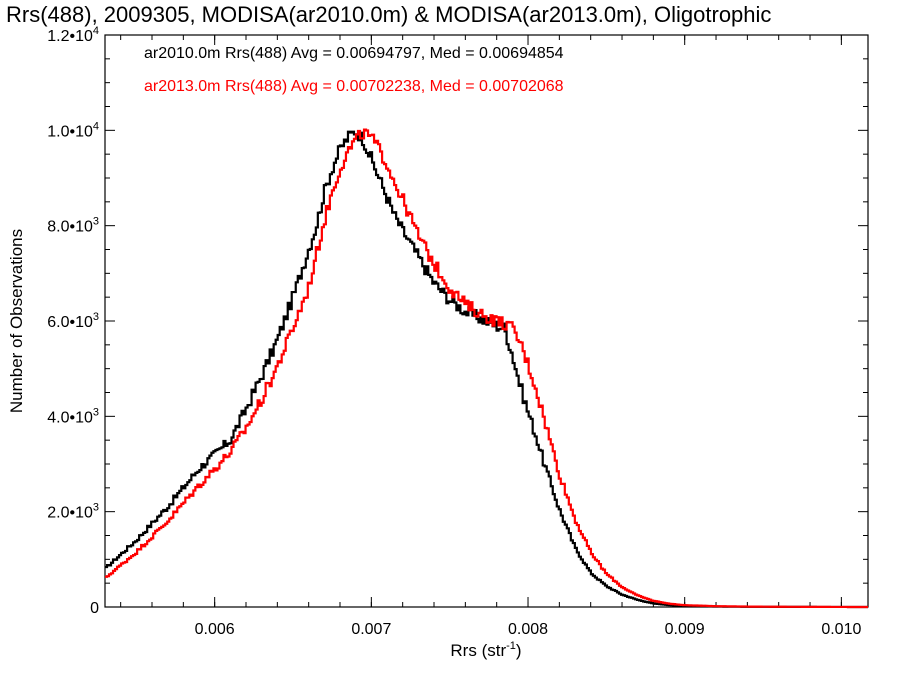 The height and width of the screenshot is (675, 900). I want to click on x-tick-label: 0.010, so click(841, 629).